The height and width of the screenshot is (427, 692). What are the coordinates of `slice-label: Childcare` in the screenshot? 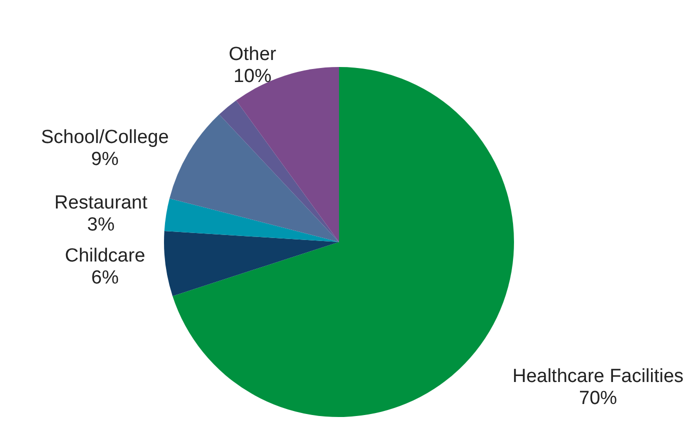 It's located at (105, 255).